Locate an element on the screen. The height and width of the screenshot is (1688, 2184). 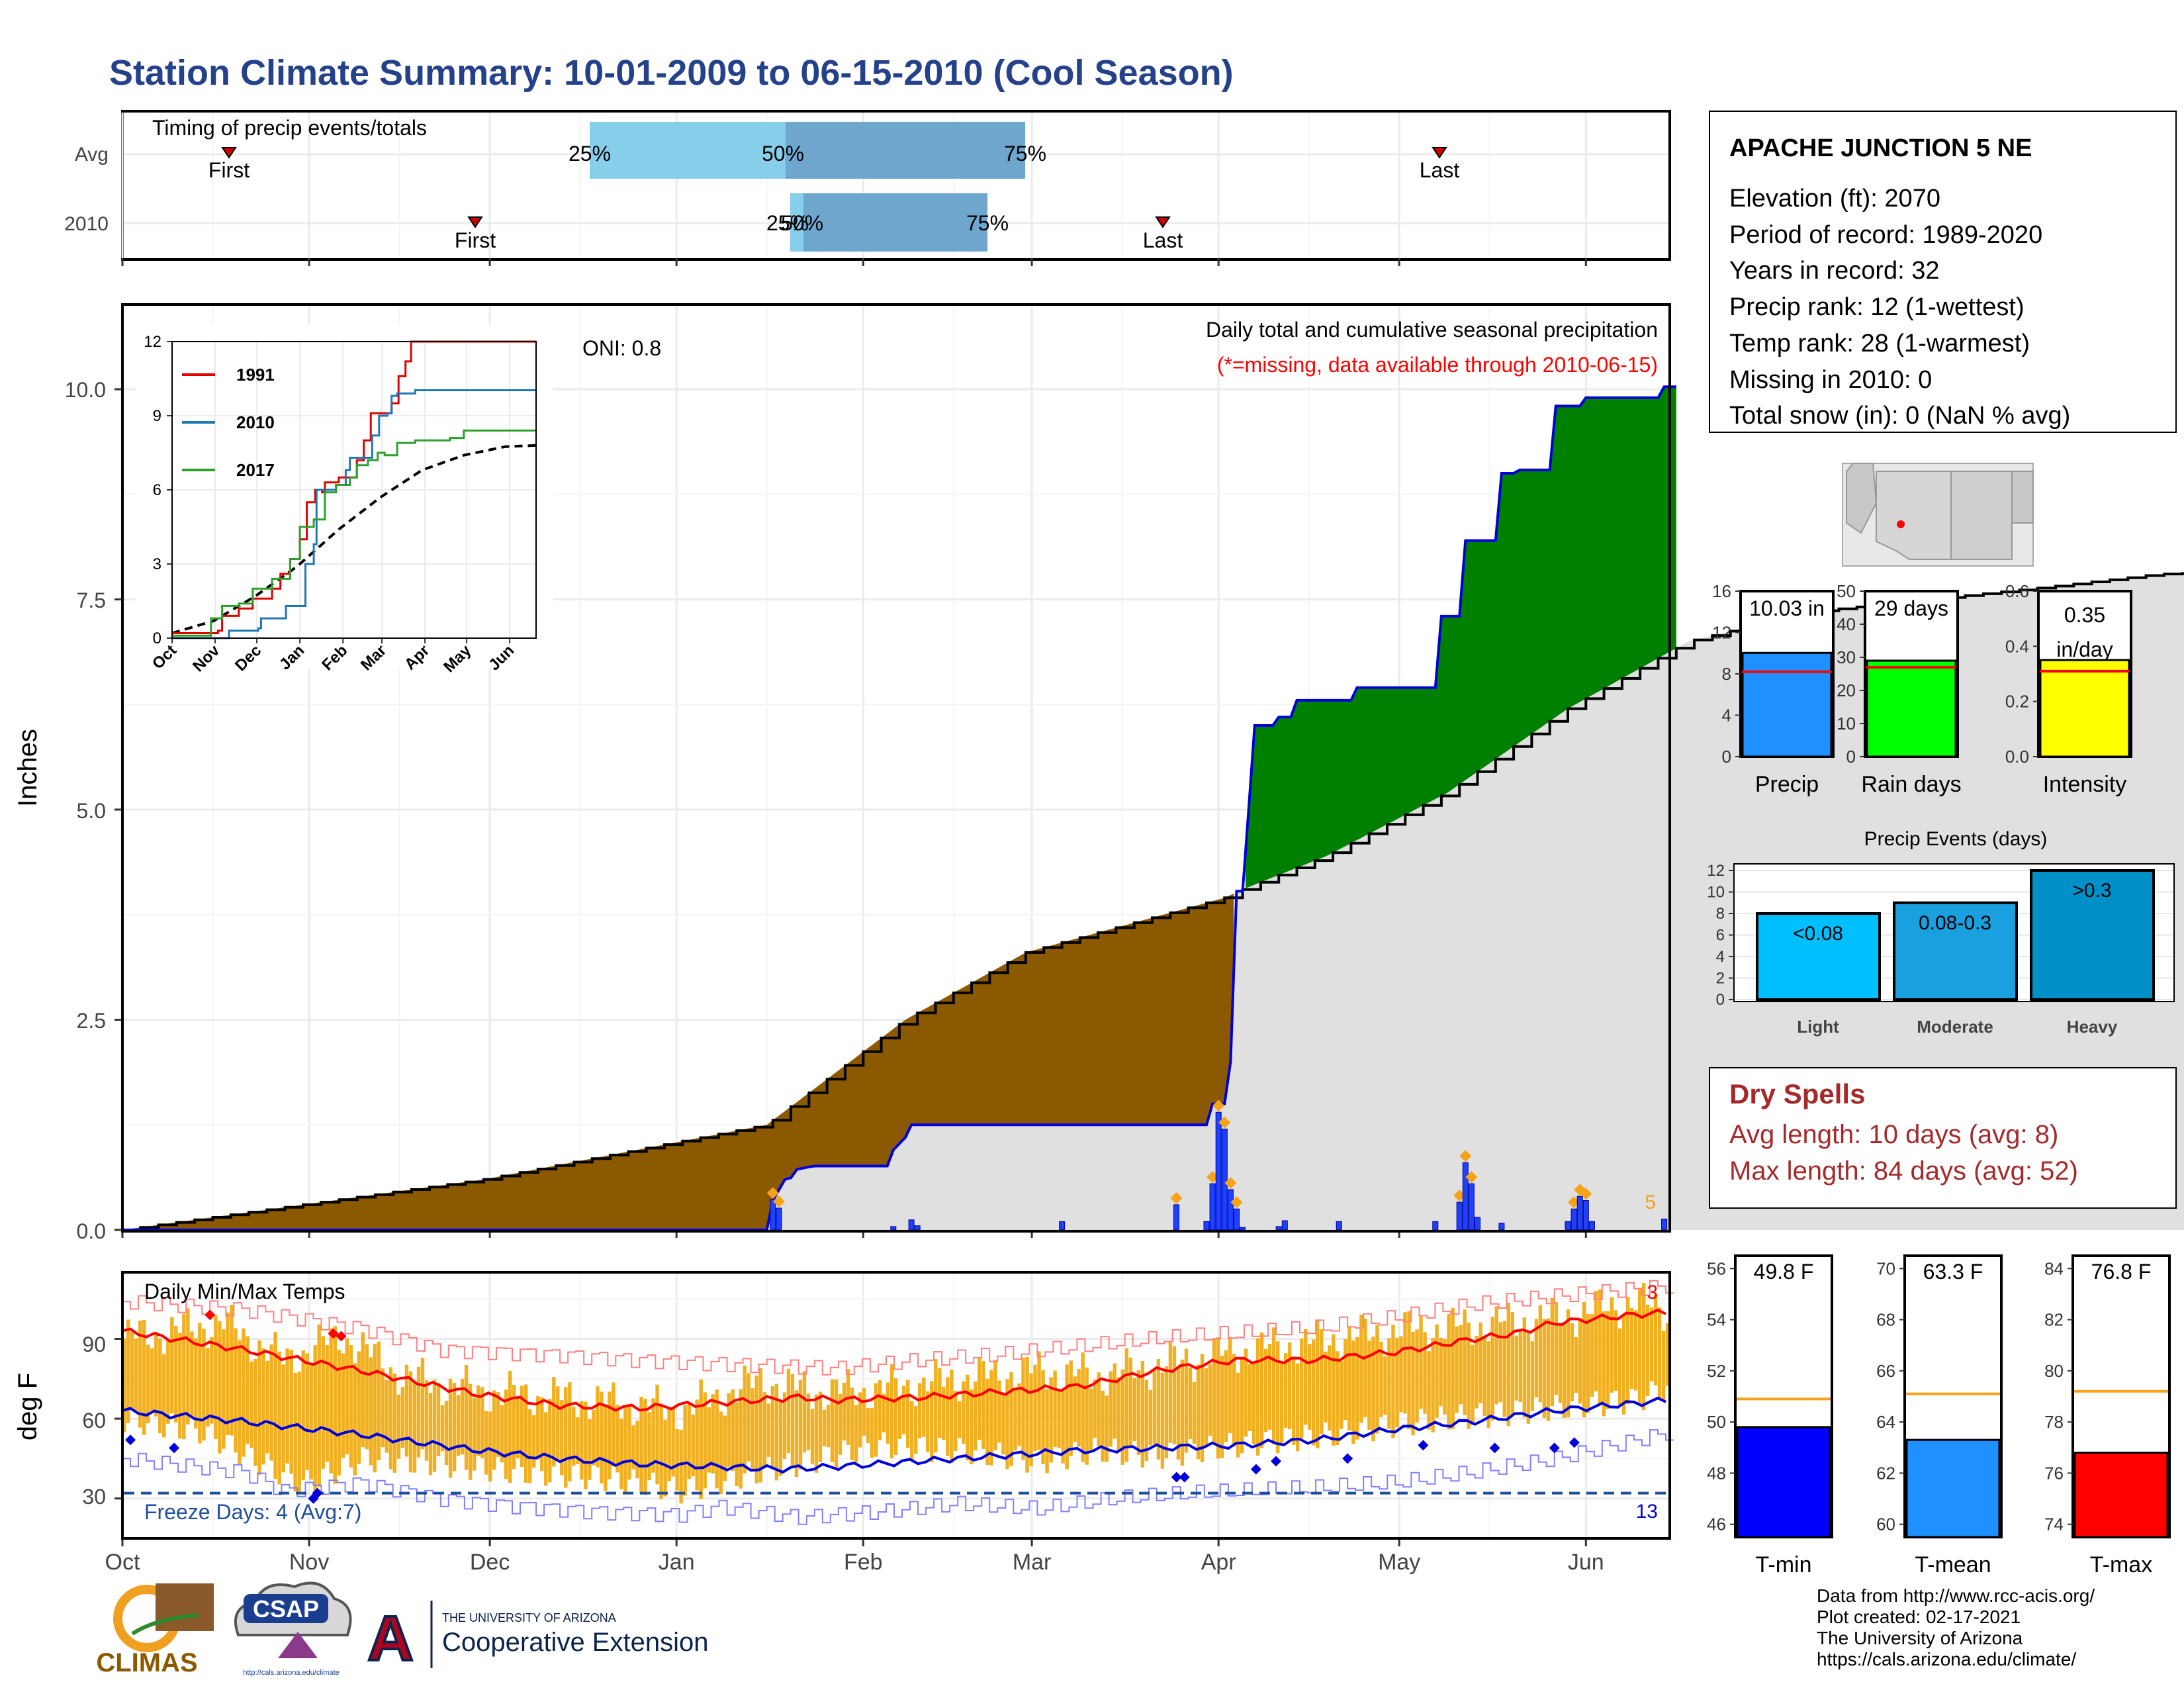
intensity-ytick-label-3: 0.6 is located at coordinates (2017, 591).